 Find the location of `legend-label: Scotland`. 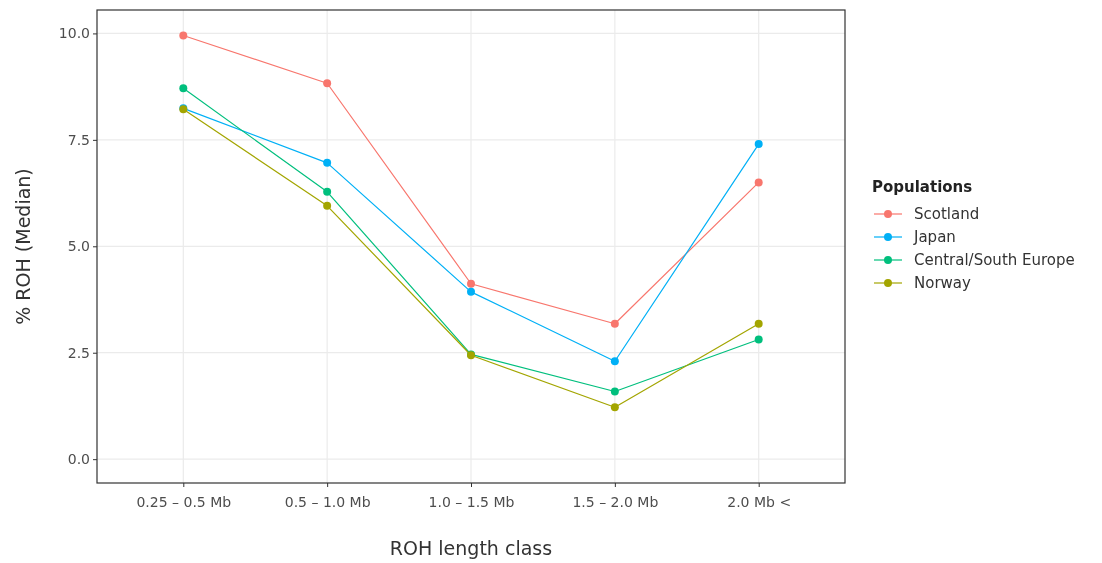

legend-label: Scotland is located at coordinates (947, 214).